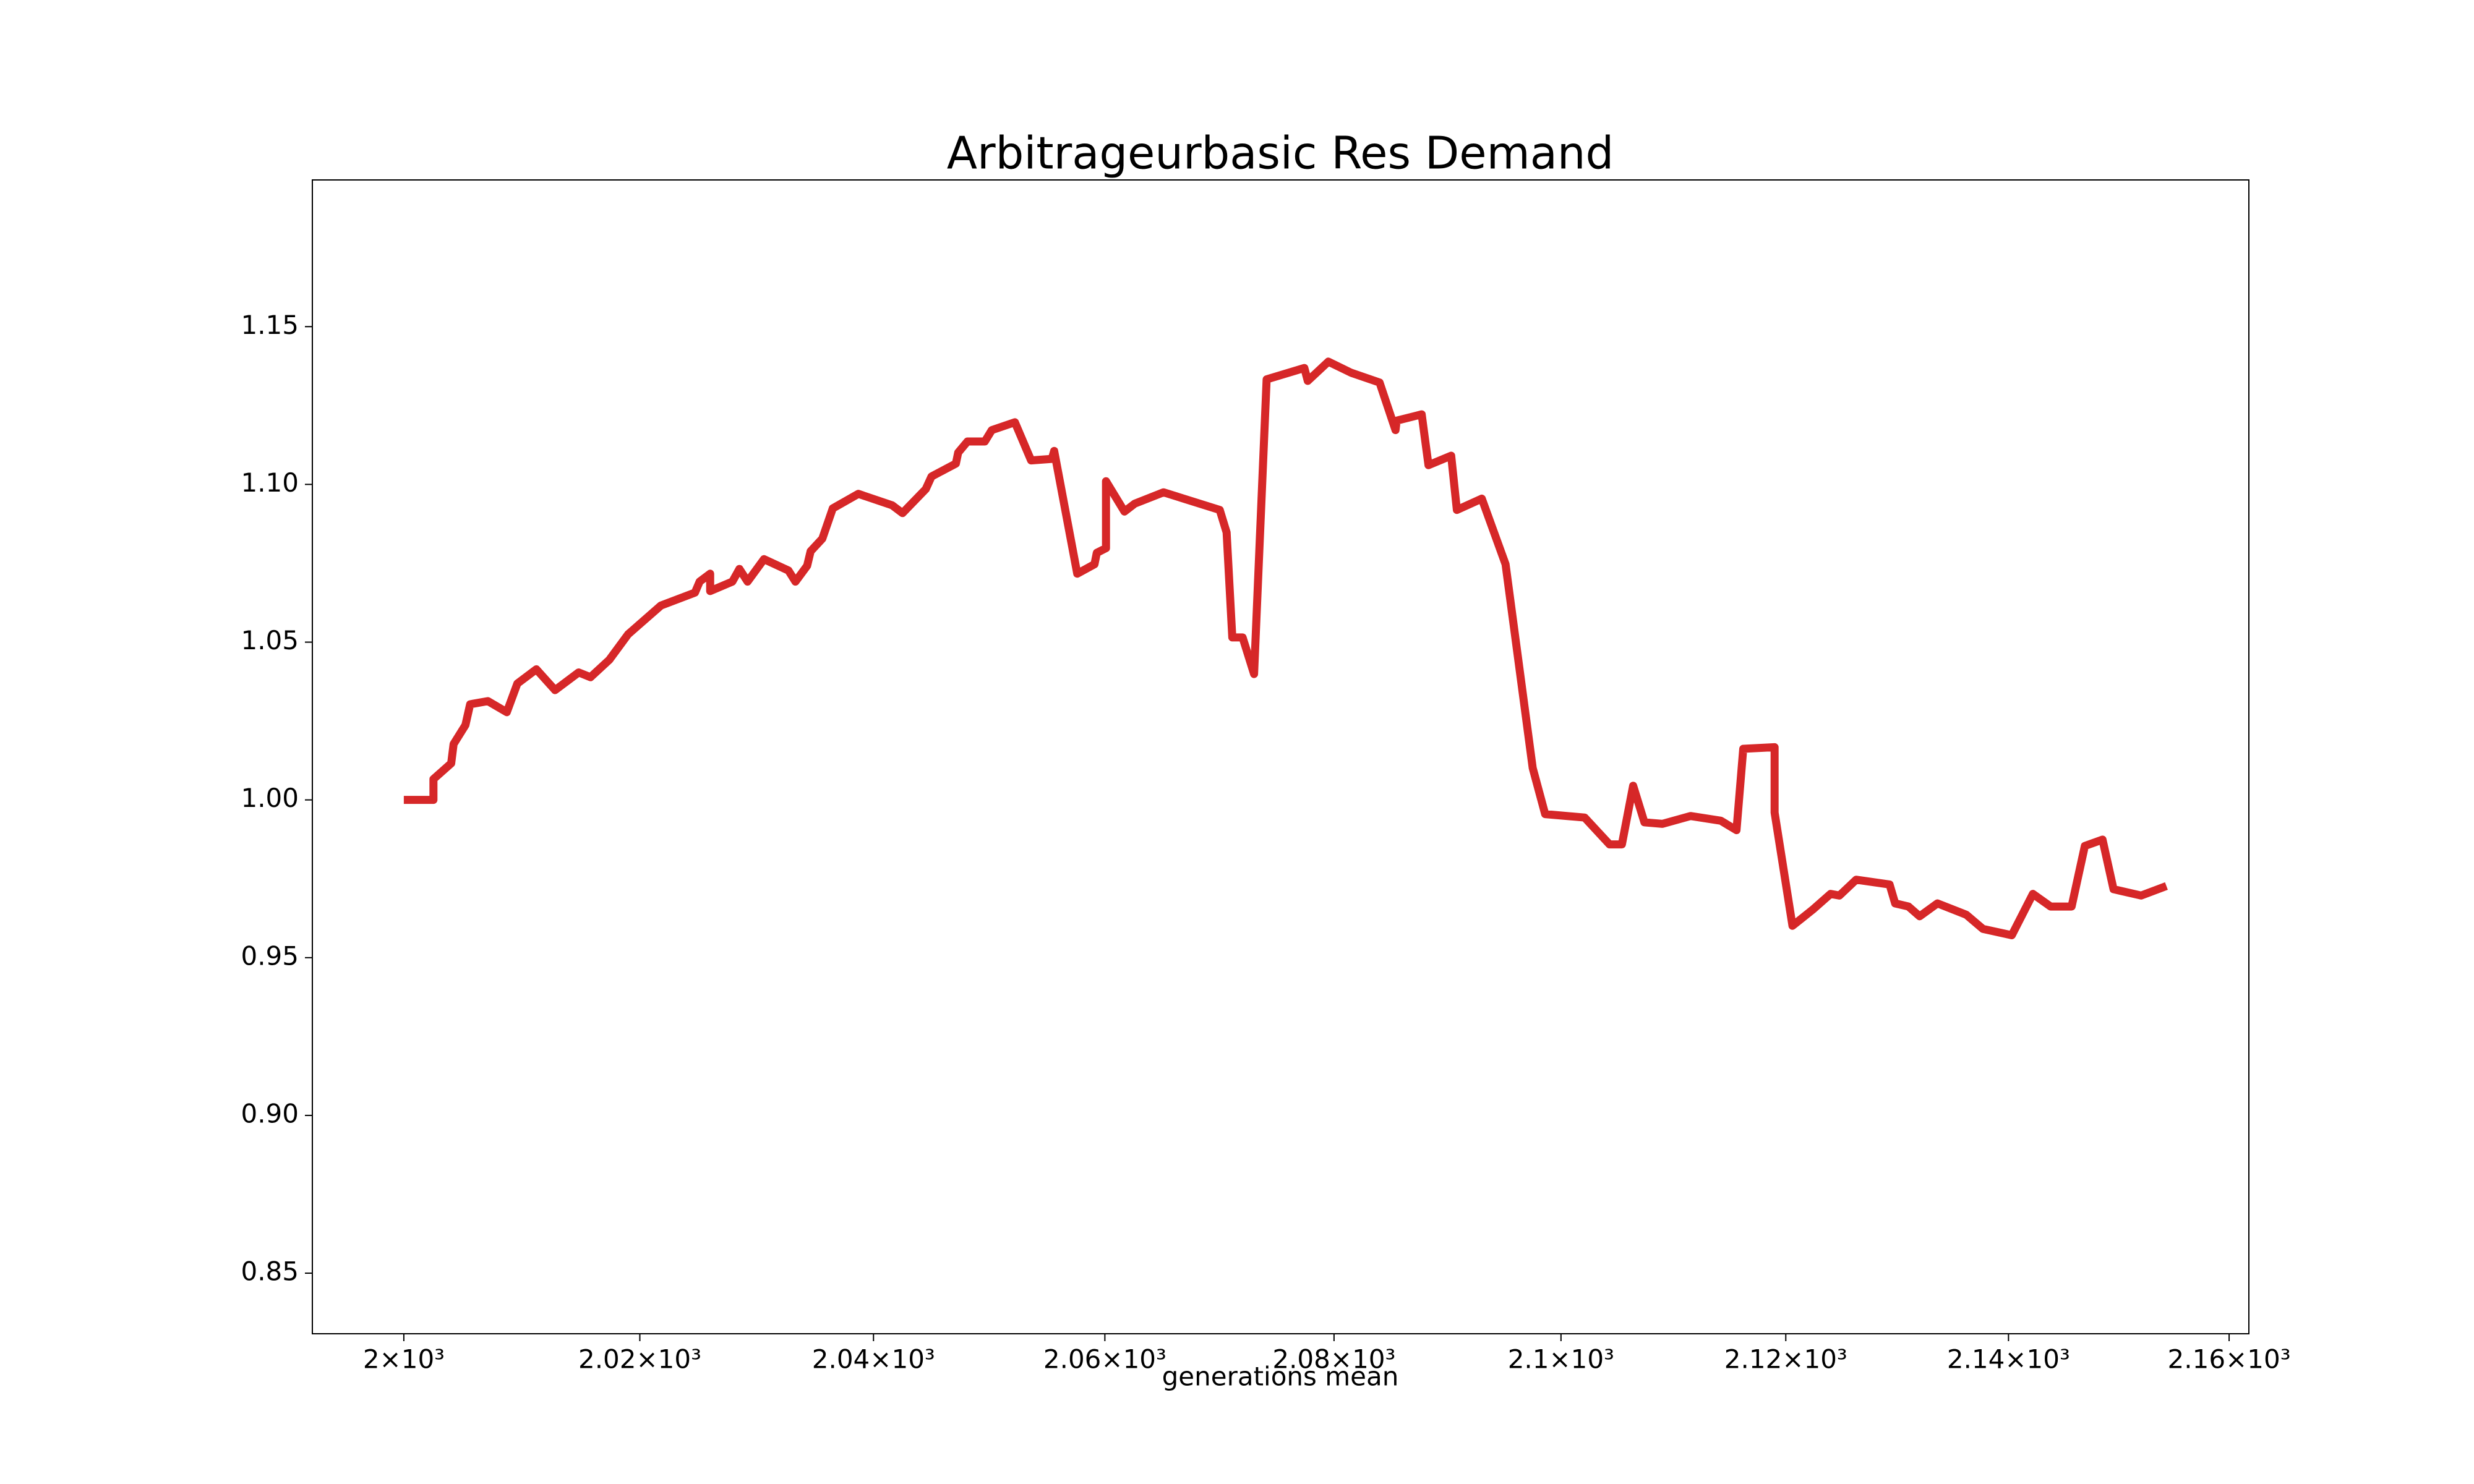  What do you see at coordinates (1786, 1359) in the screenshot?
I see `x-tick-label: 2.12×10³` at bounding box center [1786, 1359].